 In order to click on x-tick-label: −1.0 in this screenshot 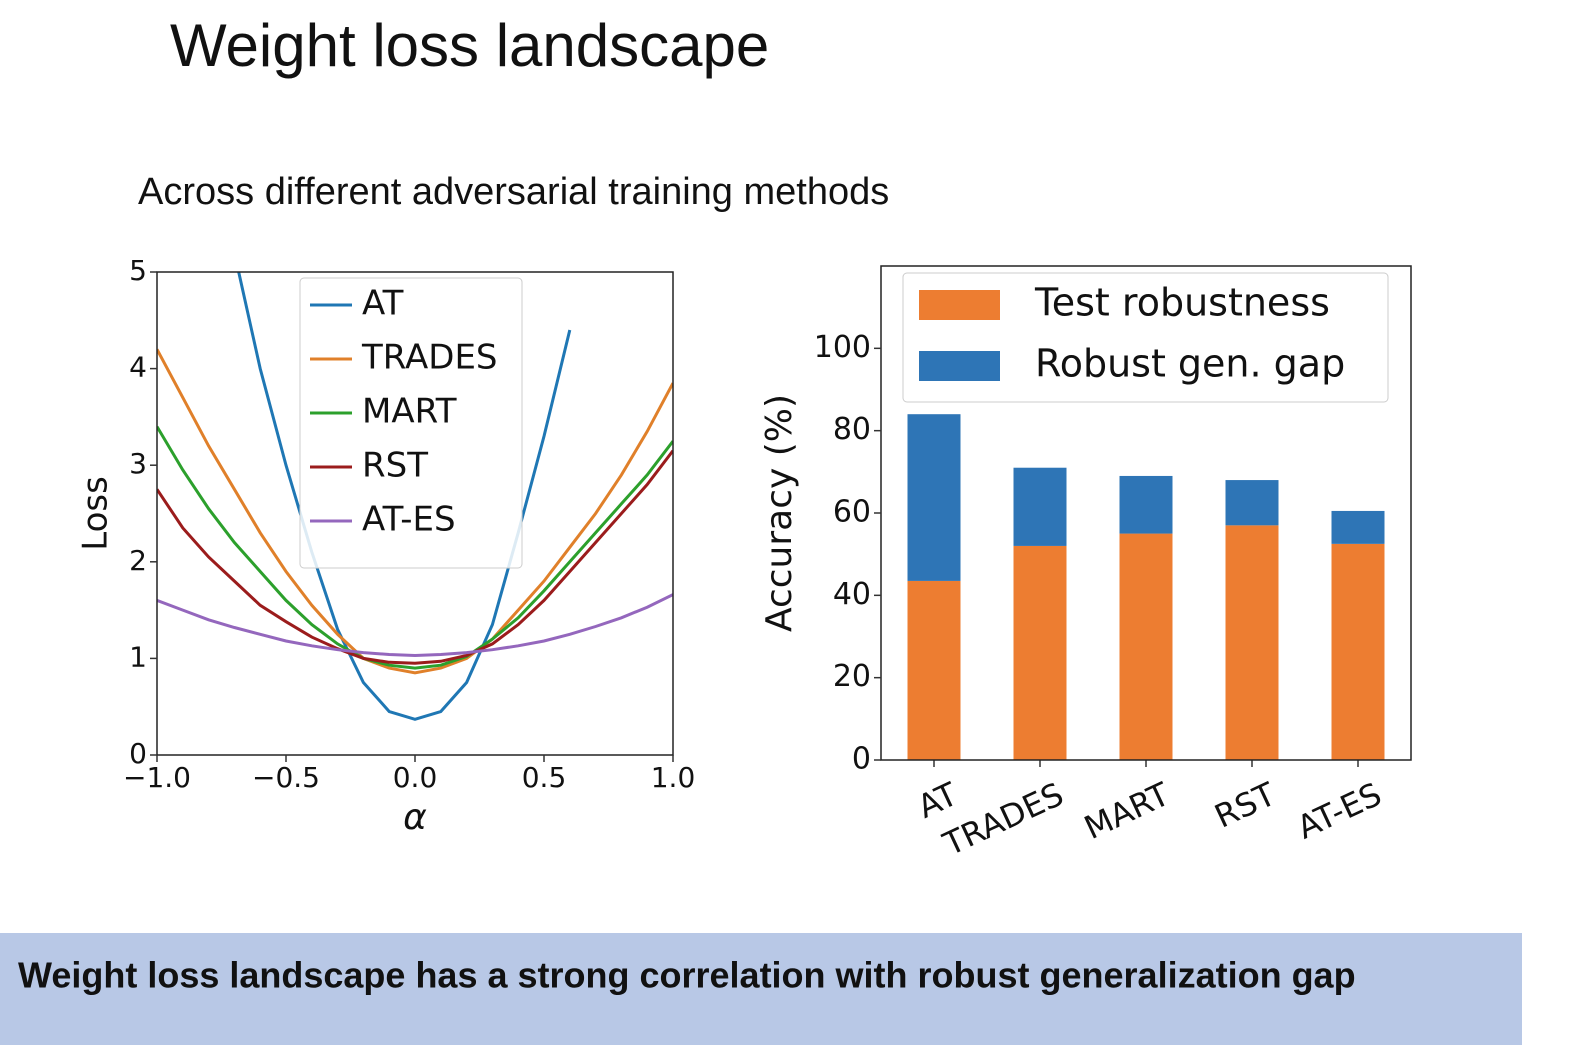, I will do `click(157, 777)`.